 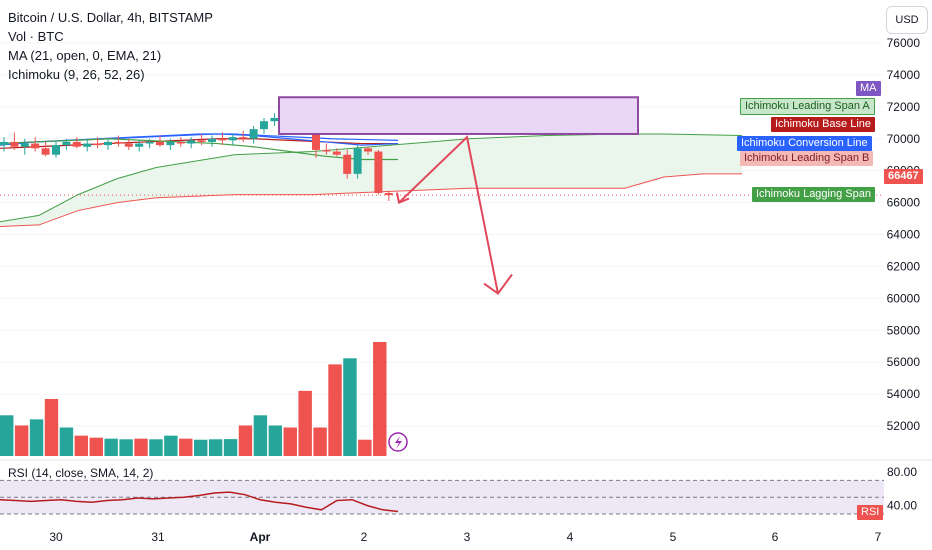 What do you see at coordinates (673, 537) in the screenshot?
I see `time-tick-label: 5` at bounding box center [673, 537].